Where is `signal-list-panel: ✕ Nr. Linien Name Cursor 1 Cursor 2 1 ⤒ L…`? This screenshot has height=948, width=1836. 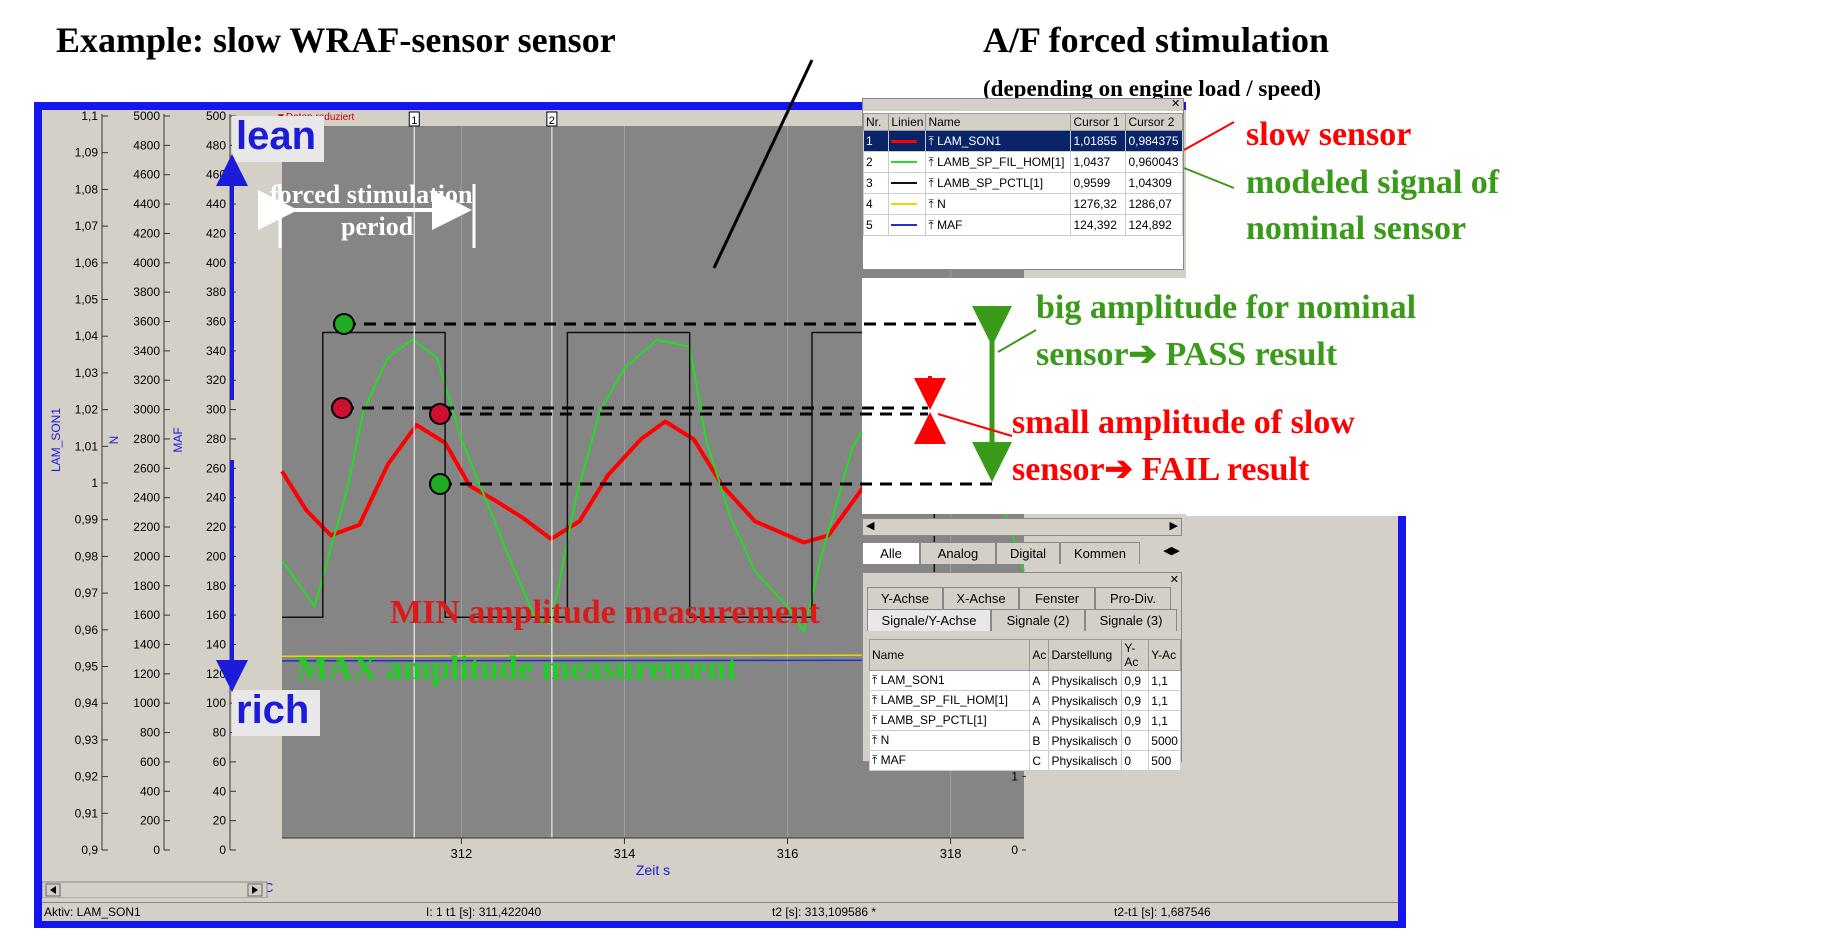
signal-list-panel: ✕ Nr. Linien Name Cursor 1 Cursor 2 1 ⤒ L… is located at coordinates (1023, 184).